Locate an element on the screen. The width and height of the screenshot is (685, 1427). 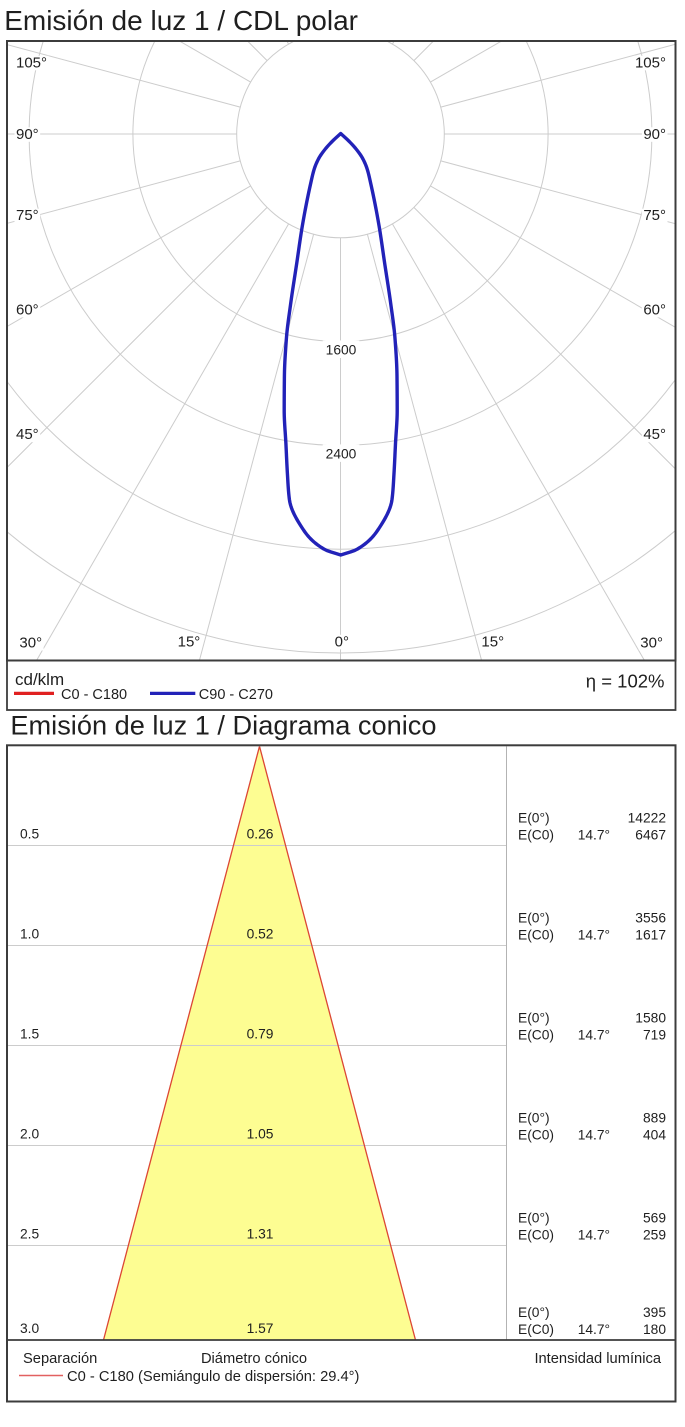
svg-text: 2400 is located at coordinates (341, 453).